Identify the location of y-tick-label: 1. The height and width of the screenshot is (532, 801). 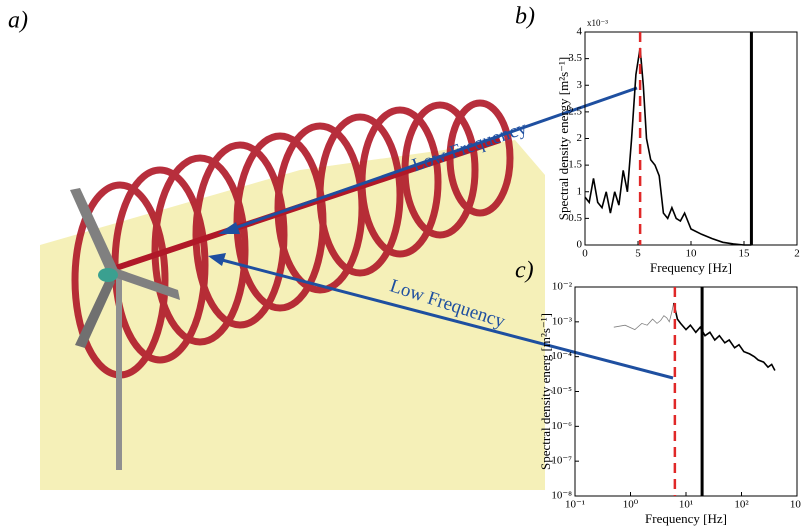
(580, 191).